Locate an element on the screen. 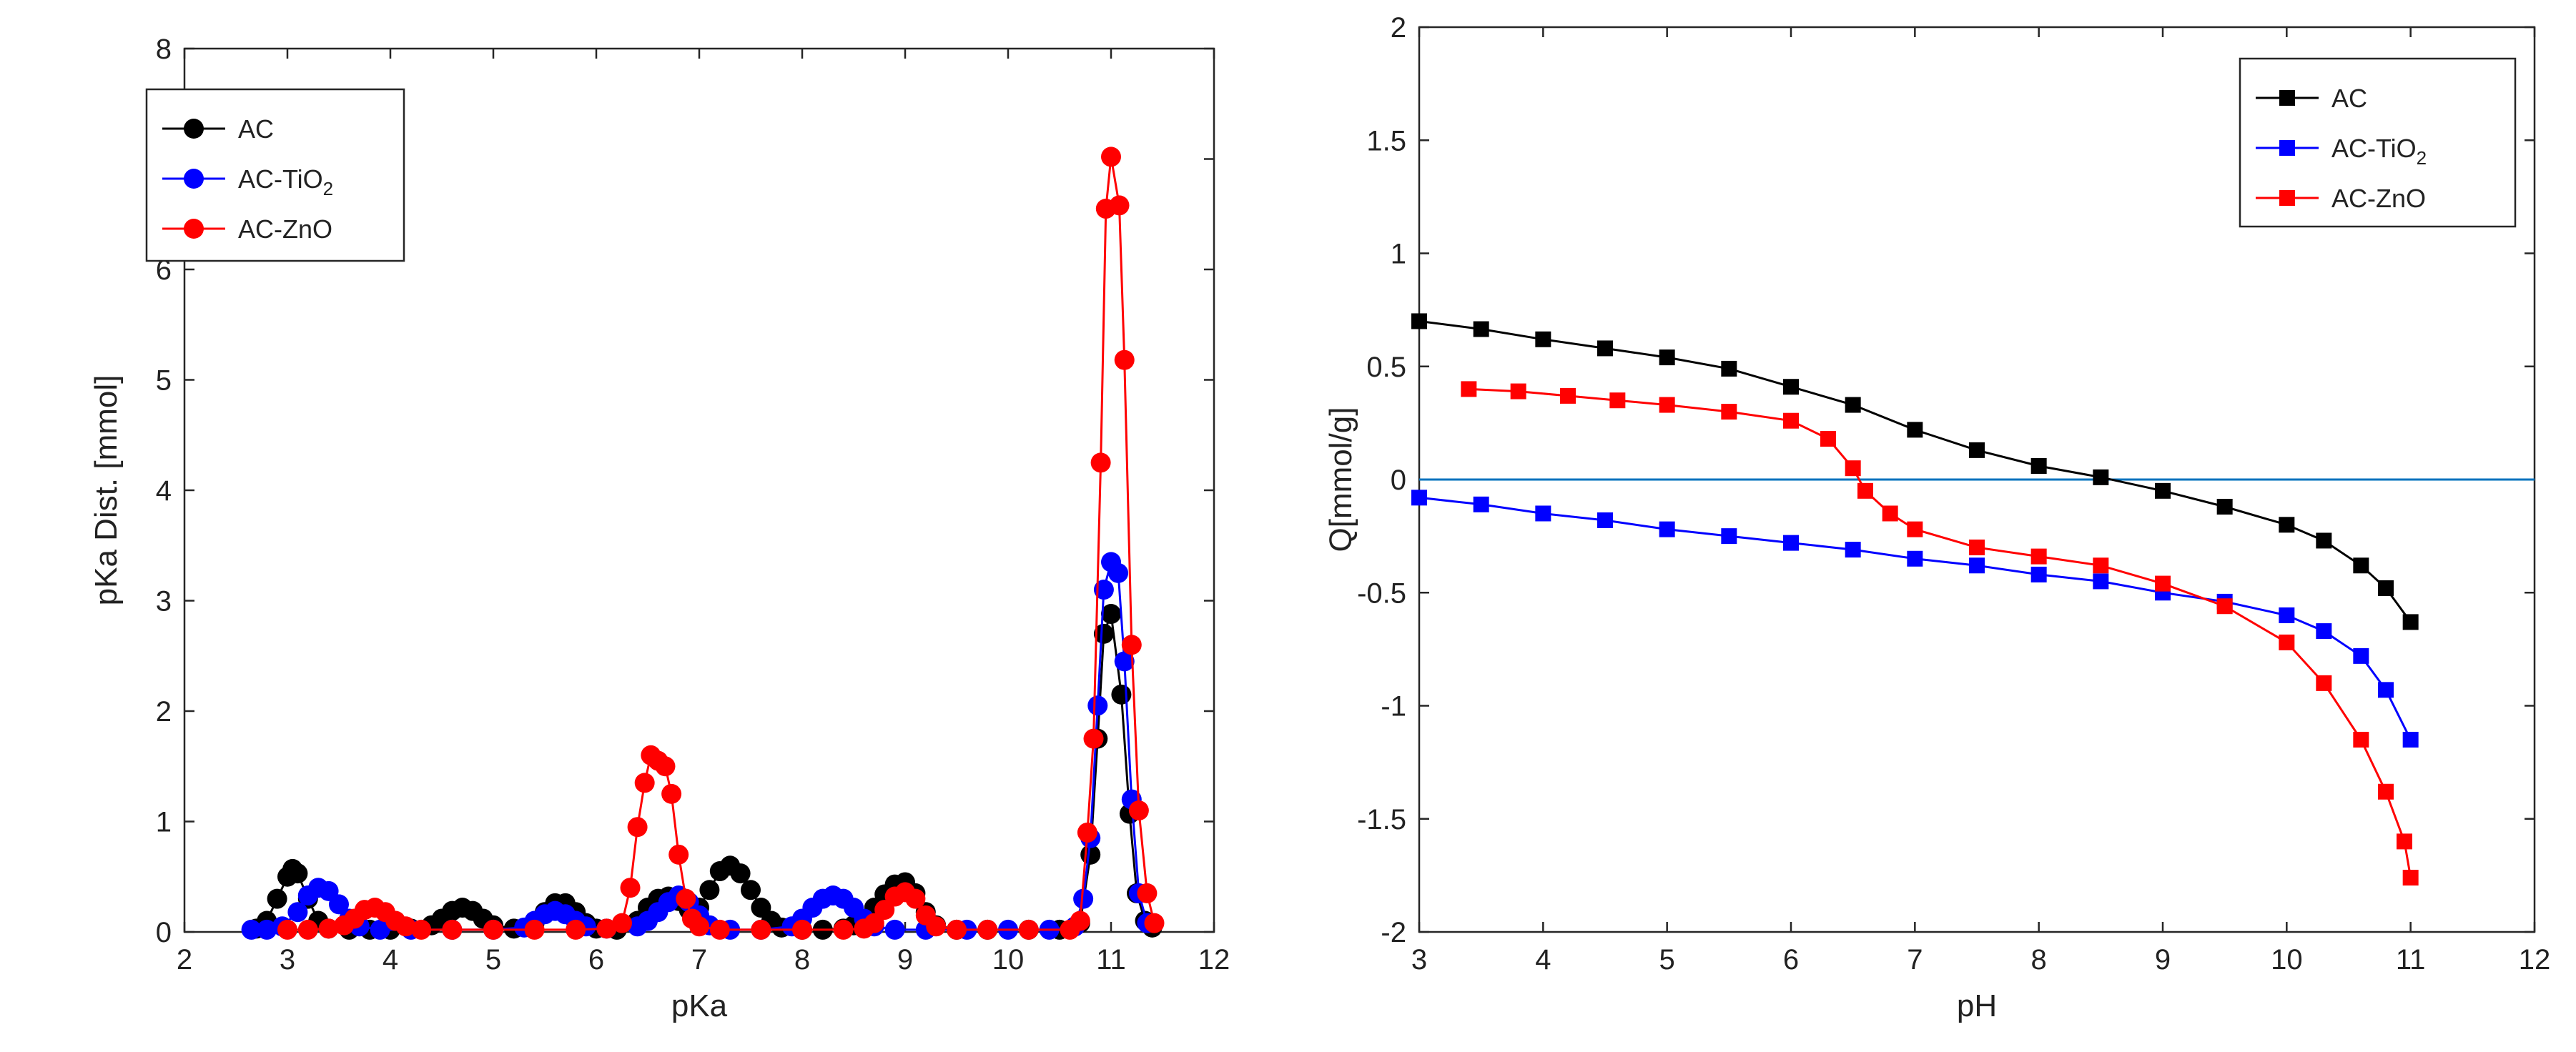 This screenshot has height=1052, width=2576. chart2-x-tick-label: 11 is located at coordinates (2411, 960).